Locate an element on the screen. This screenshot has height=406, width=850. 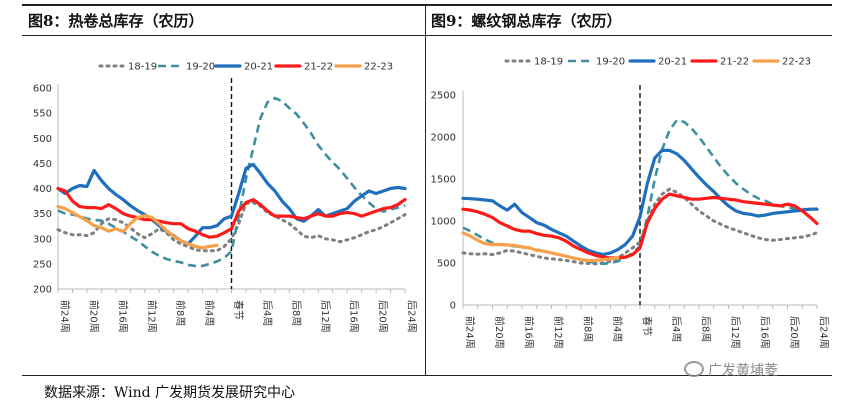
top-border is located at coordinates (427, 5).